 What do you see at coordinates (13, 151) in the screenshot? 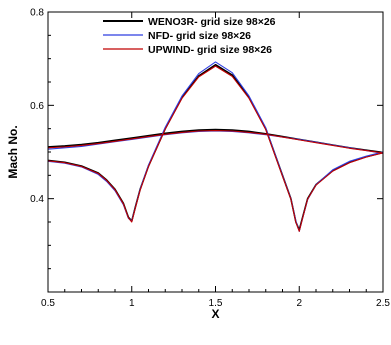
I see `y-axis-title: Mach No.` at bounding box center [13, 151].